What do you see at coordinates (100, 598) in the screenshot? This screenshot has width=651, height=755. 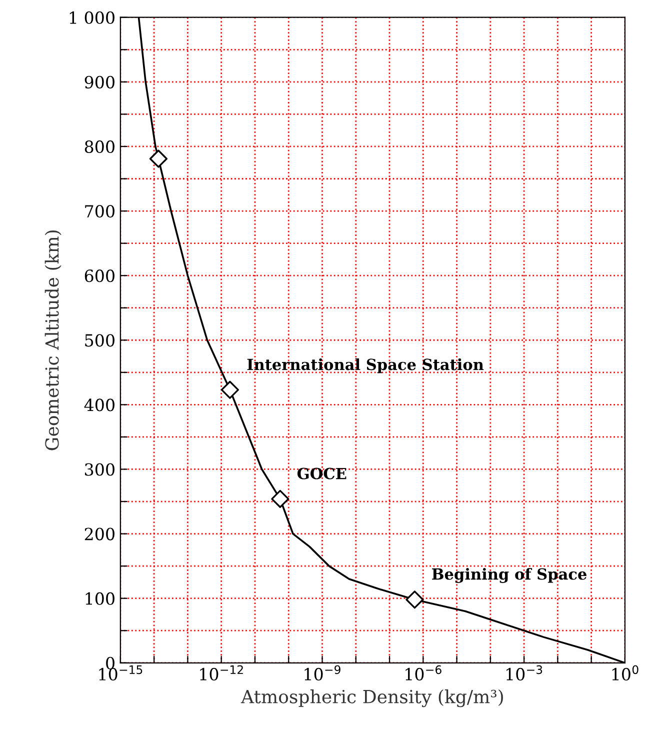 I see `y-tick-label: 100` at bounding box center [100, 598].